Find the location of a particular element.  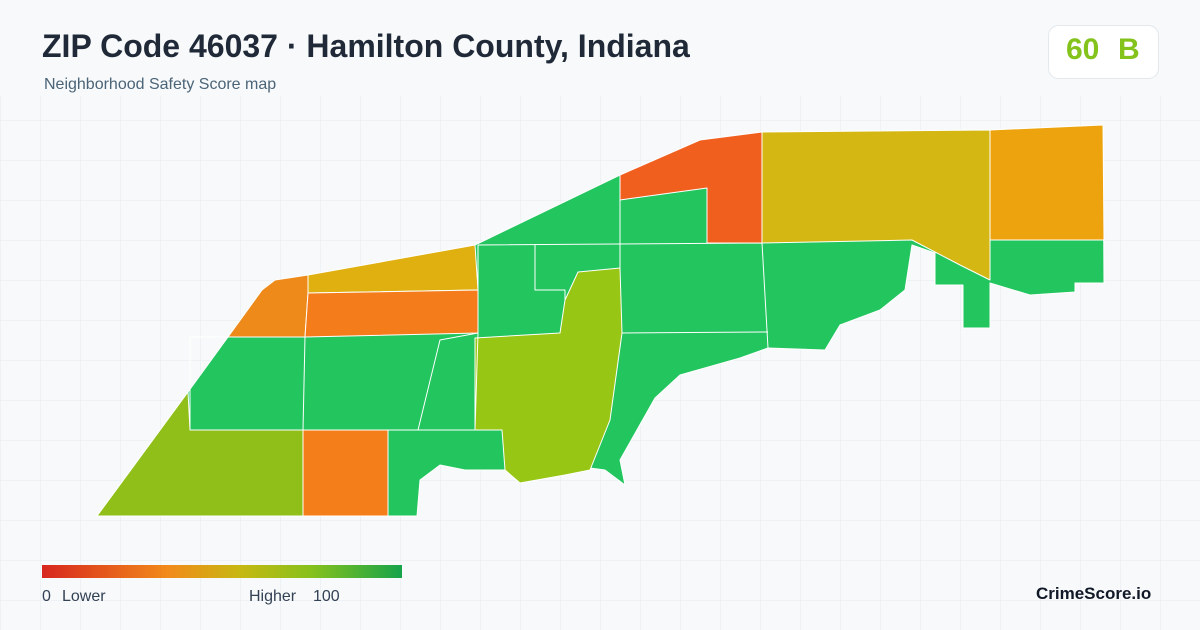

subtitle: Neighborhood Safety Score map is located at coordinates (160, 84).